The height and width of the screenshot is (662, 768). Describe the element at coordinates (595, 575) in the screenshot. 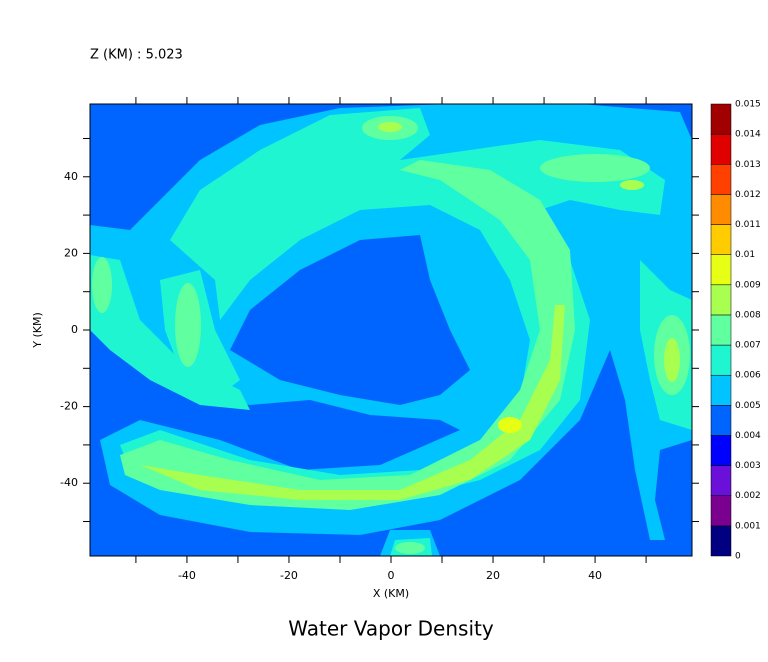

I see `x-tick-label: 40` at that location.